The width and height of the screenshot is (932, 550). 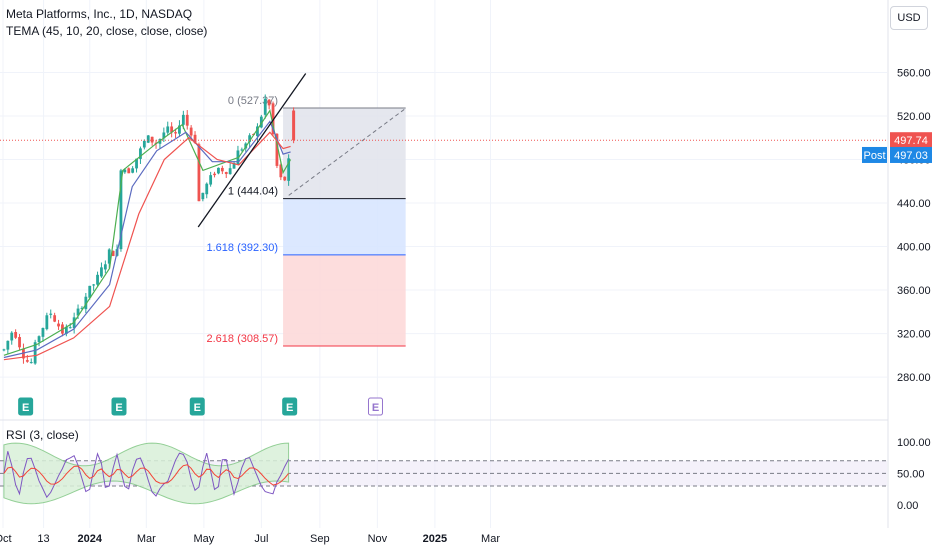 What do you see at coordinates (444, 462) in the screenshot?
I see `rsi-pane` at bounding box center [444, 462].